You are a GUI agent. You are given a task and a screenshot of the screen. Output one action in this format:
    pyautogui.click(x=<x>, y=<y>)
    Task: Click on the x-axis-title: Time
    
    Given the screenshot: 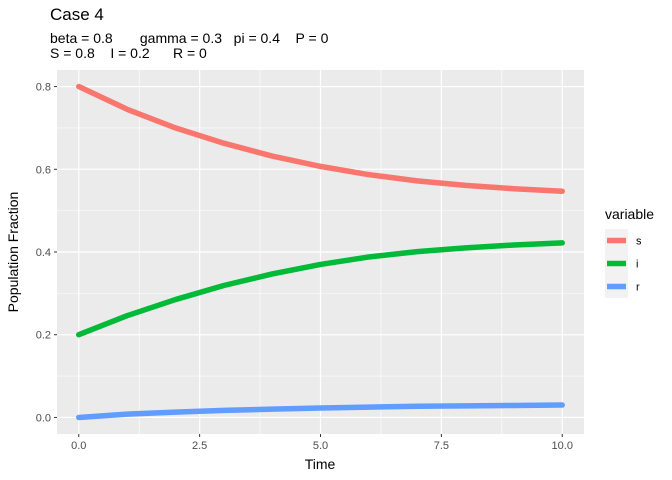 What is the action you would take?
    pyautogui.click(x=320, y=464)
    